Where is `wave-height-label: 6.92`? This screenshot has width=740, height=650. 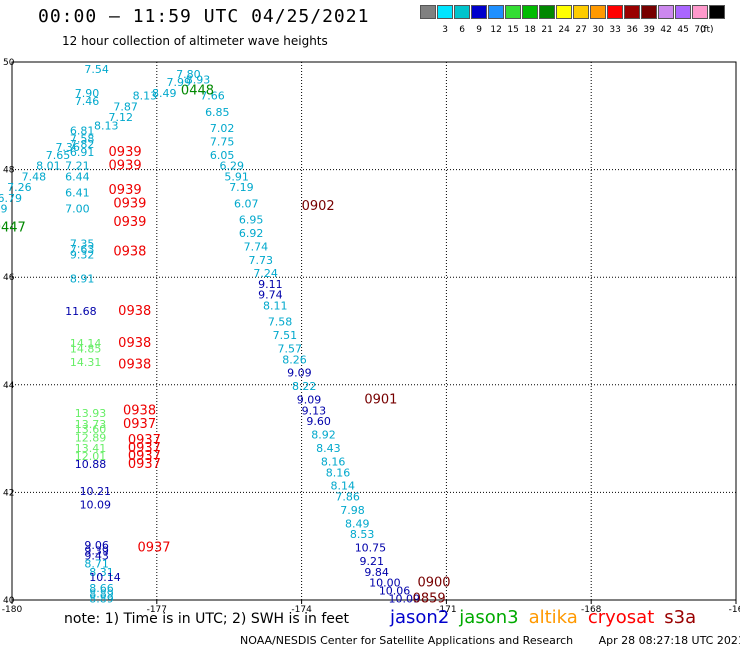
wave-height-label: 6.92 is located at coordinates (251, 233).